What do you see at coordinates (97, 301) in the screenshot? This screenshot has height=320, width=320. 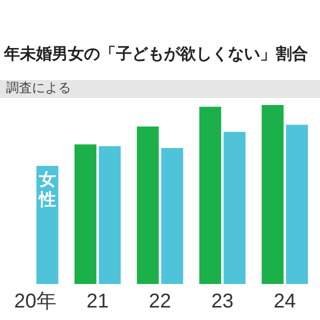 I see `x-tick-label: 21` at bounding box center [97, 301].